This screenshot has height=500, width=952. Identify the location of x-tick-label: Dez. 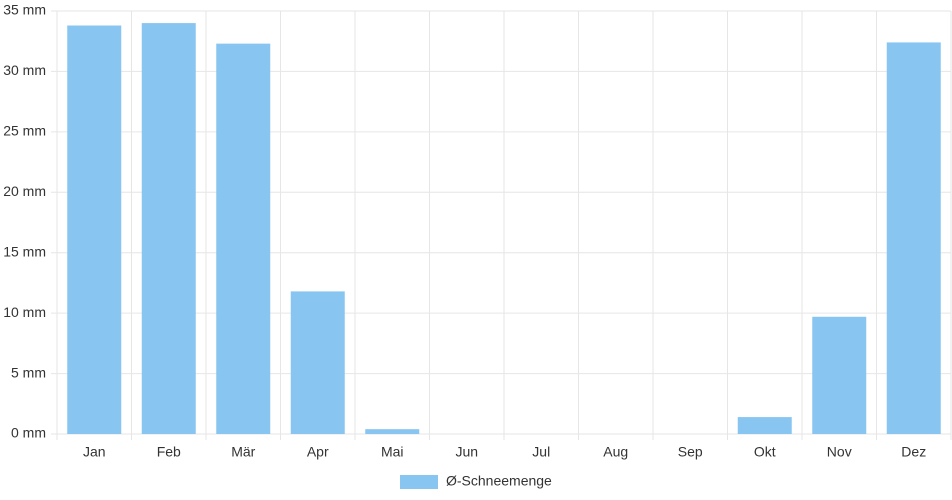
(913, 452).